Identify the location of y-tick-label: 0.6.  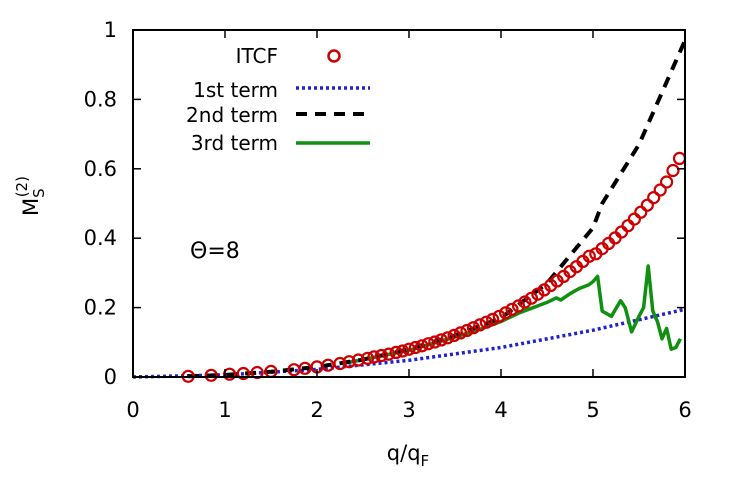
(100, 169).